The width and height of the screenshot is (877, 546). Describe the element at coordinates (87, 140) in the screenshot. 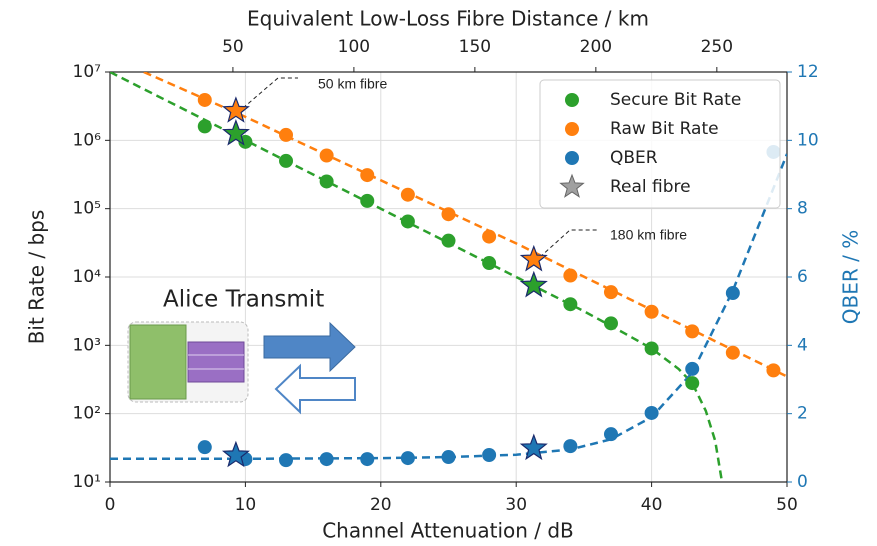

I see `y-tick-label: 10⁶` at that location.